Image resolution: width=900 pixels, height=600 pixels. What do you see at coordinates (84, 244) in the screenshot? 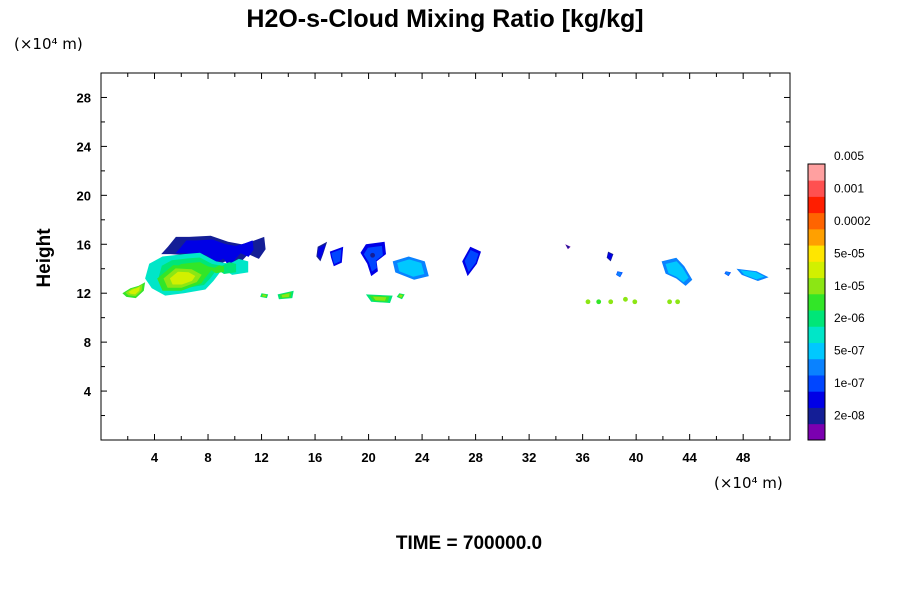
I see `y-tick-label: 16` at bounding box center [84, 244].